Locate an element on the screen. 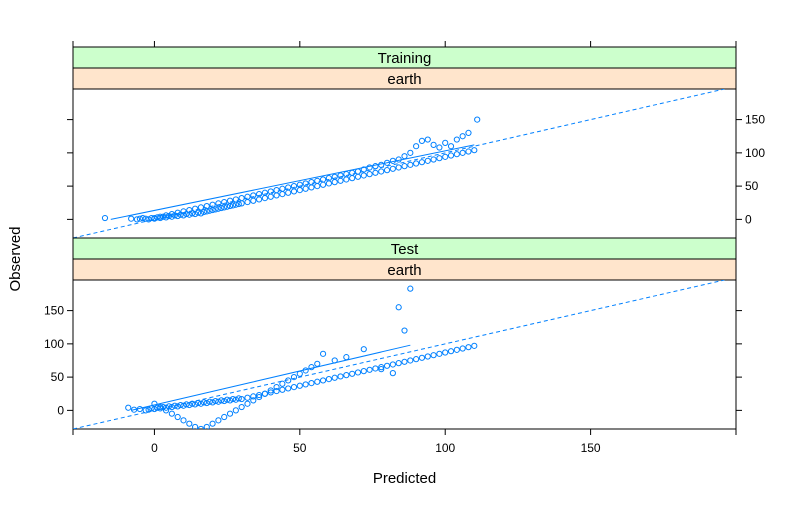 The image size is (800, 505). x-tick-label: 0 is located at coordinates (154, 448).